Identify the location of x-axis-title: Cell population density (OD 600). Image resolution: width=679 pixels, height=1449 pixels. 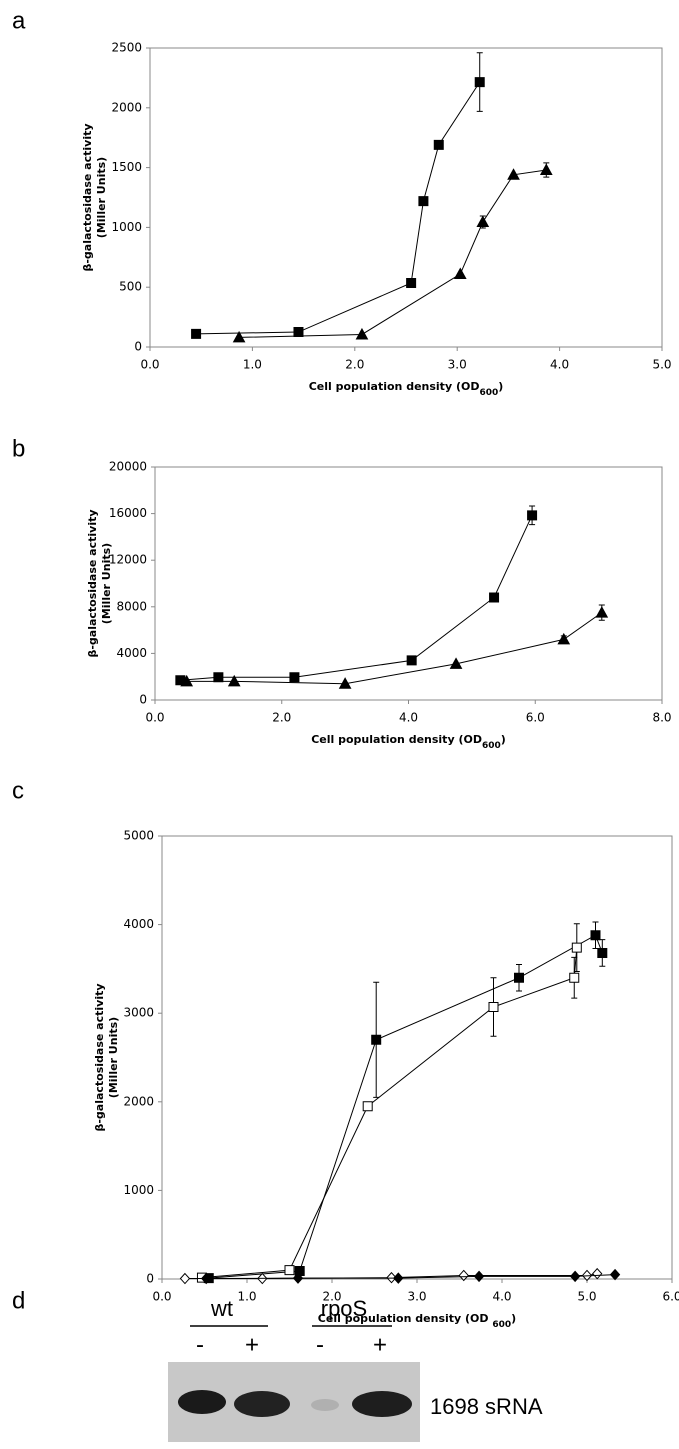
(417, 1321).